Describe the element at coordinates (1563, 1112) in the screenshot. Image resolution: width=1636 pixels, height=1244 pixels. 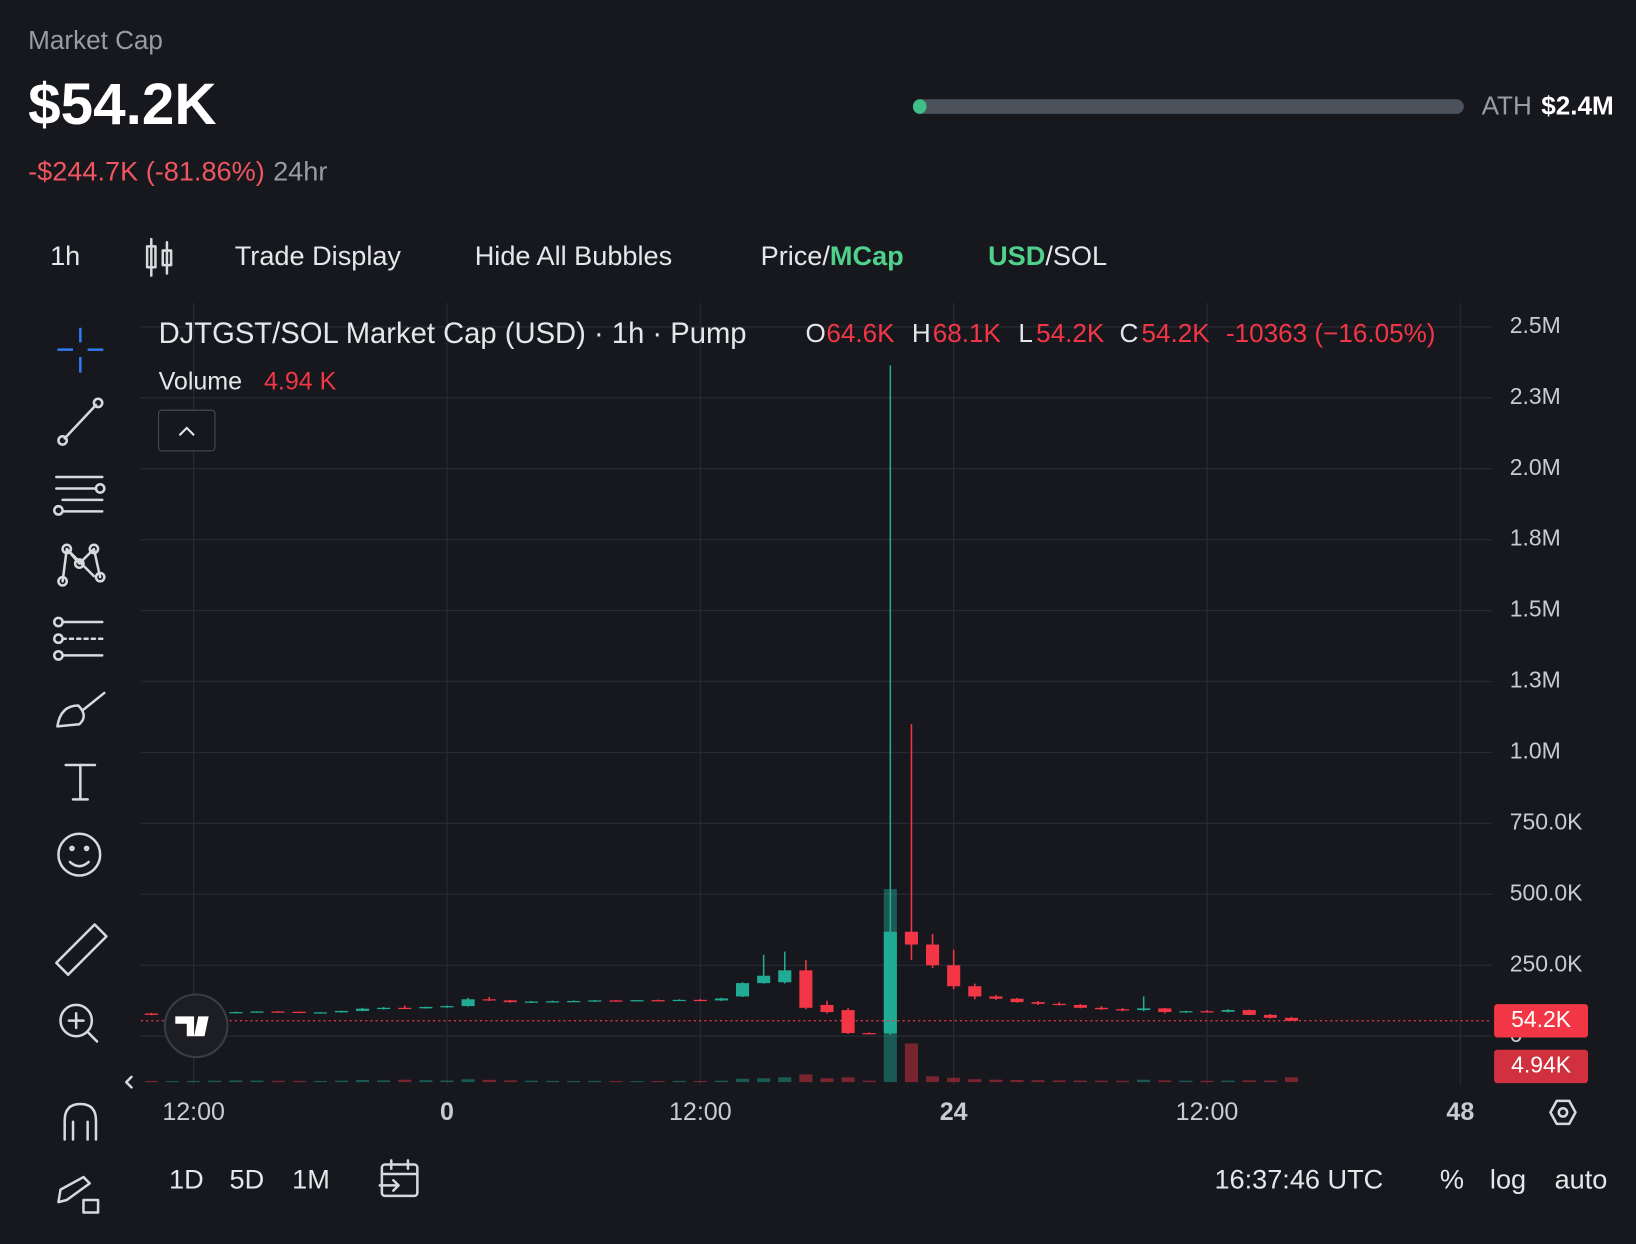
I see `settings-icon` at that location.